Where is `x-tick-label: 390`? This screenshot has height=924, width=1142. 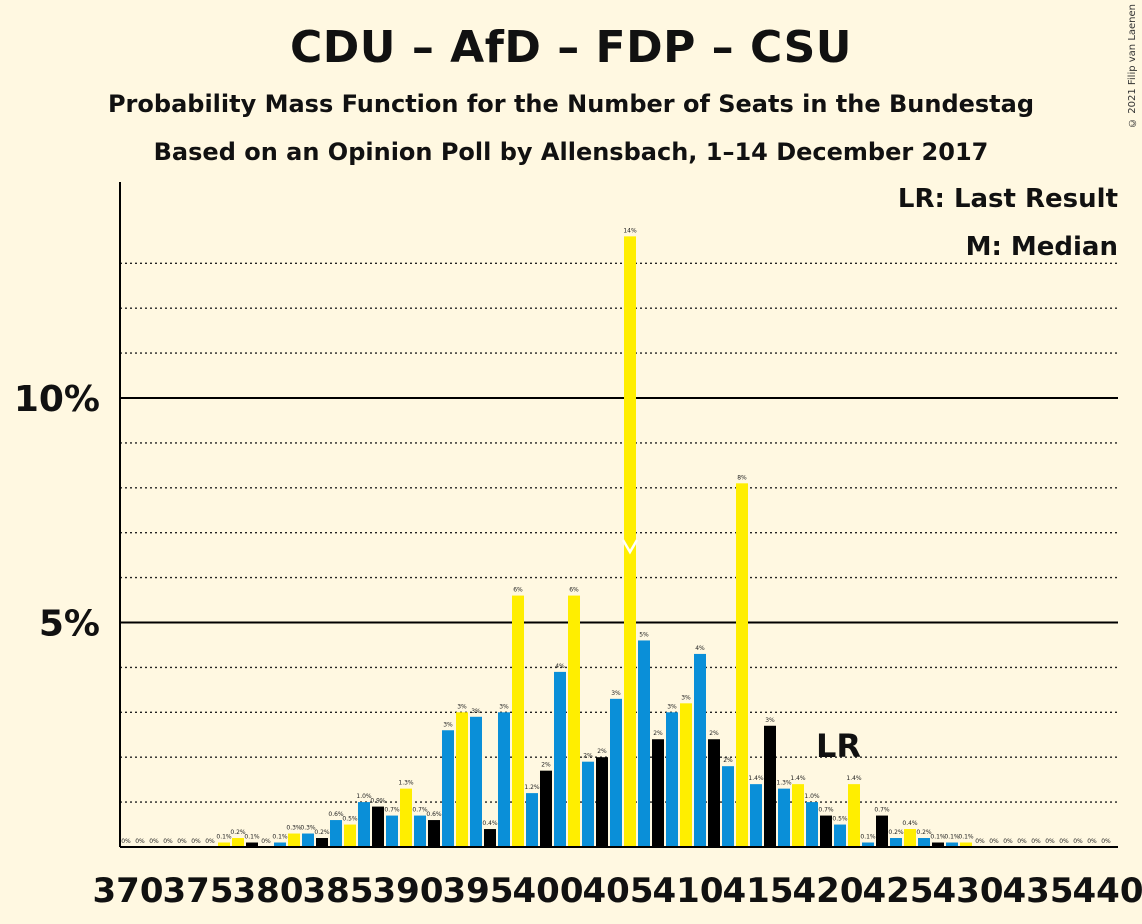
x-tick-label: 390 is located at coordinates (408, 891).